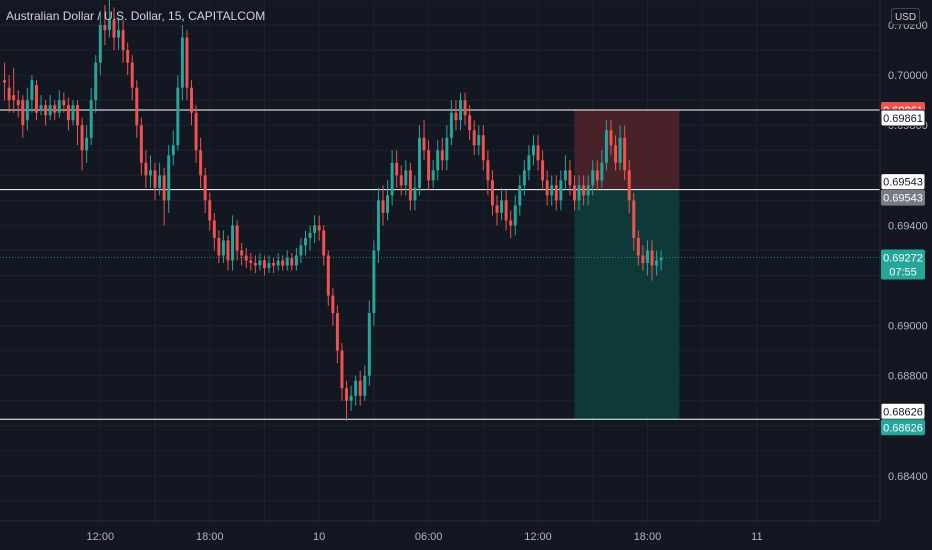 The height and width of the screenshot is (550, 932). What do you see at coordinates (905, 16) in the screenshot?
I see `currency-button: USD` at bounding box center [905, 16].